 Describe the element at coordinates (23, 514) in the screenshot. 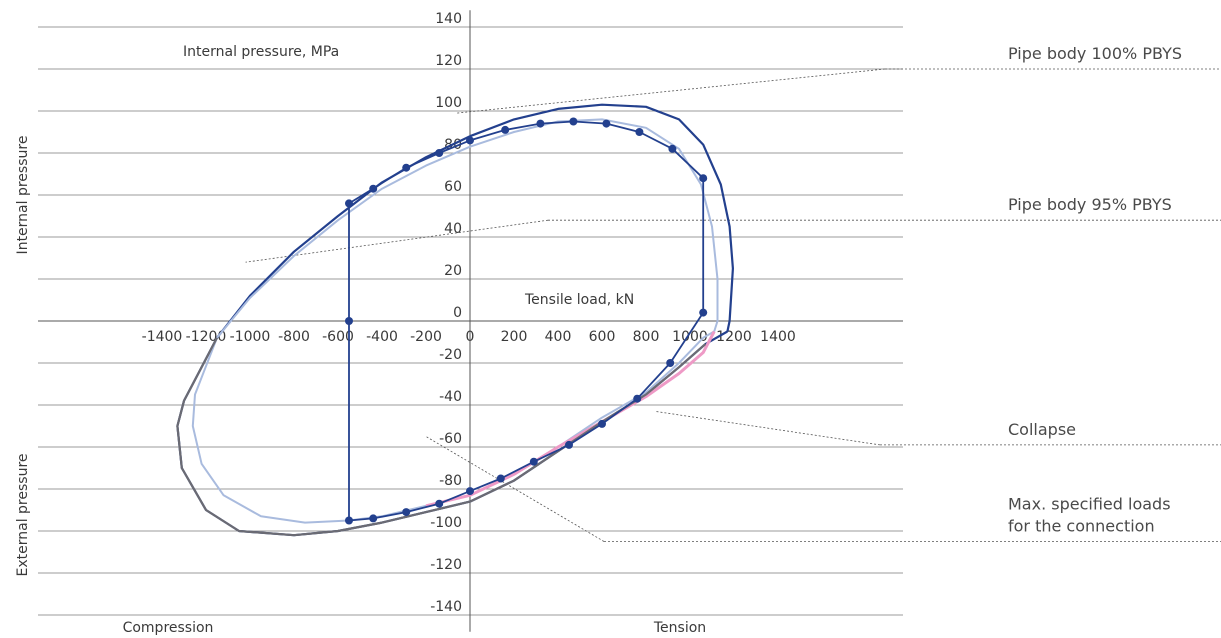

I see `external-pressure-side-label: External pressure` at that location.